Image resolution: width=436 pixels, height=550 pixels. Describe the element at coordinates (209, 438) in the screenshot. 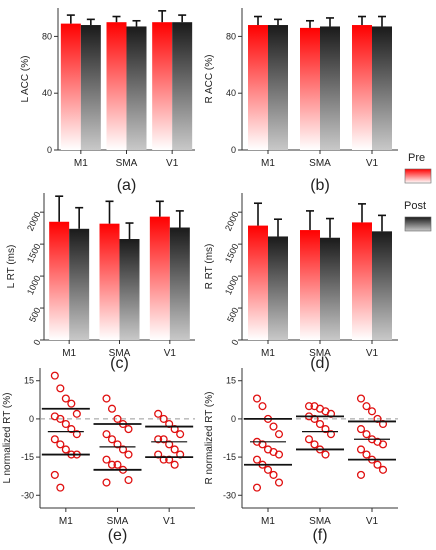

I see `y-axis-label: R normalized RT (%)` at that location.